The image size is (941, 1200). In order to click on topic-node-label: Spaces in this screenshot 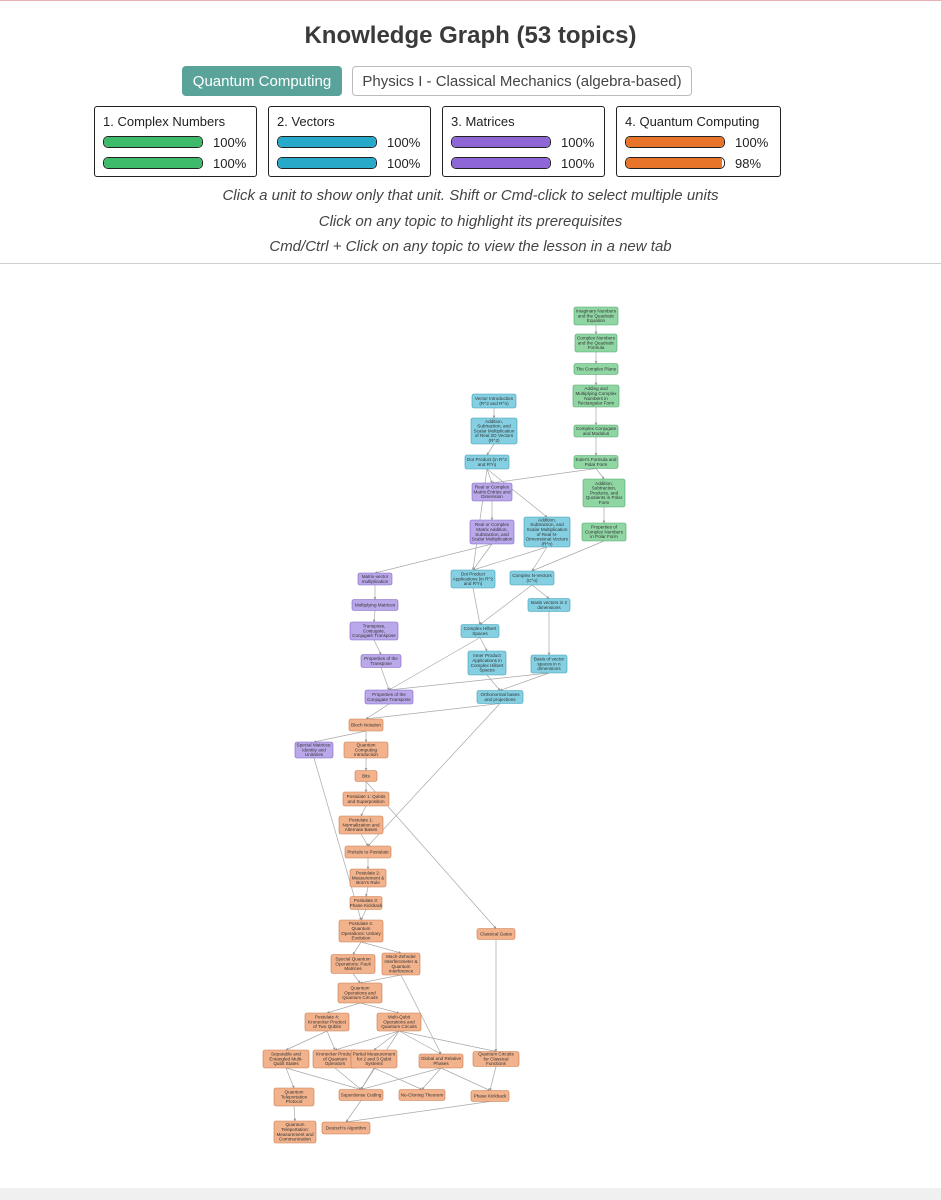, I will do `click(487, 670)`.